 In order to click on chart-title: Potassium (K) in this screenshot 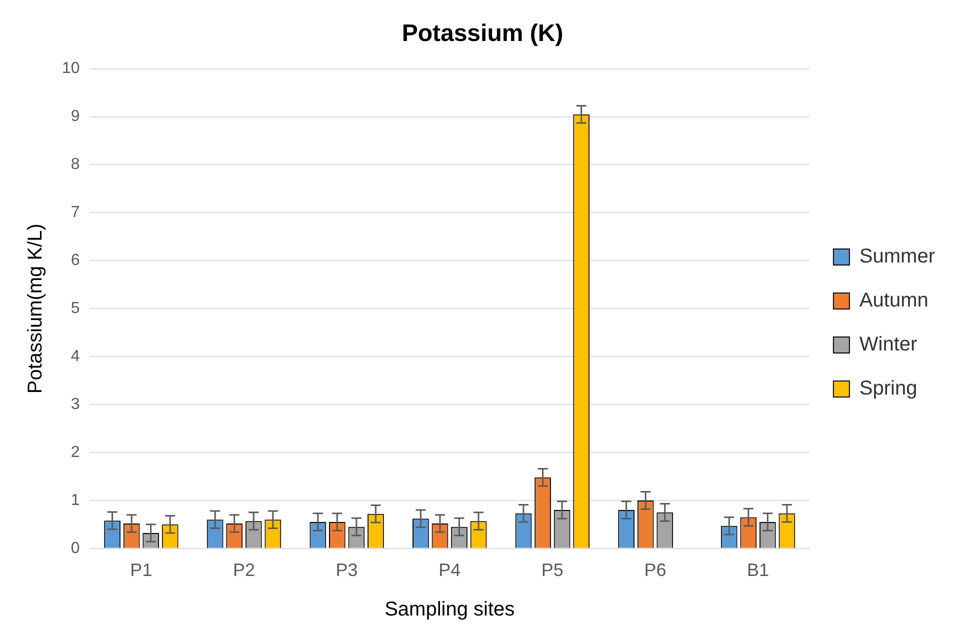, I will do `click(483, 34)`.